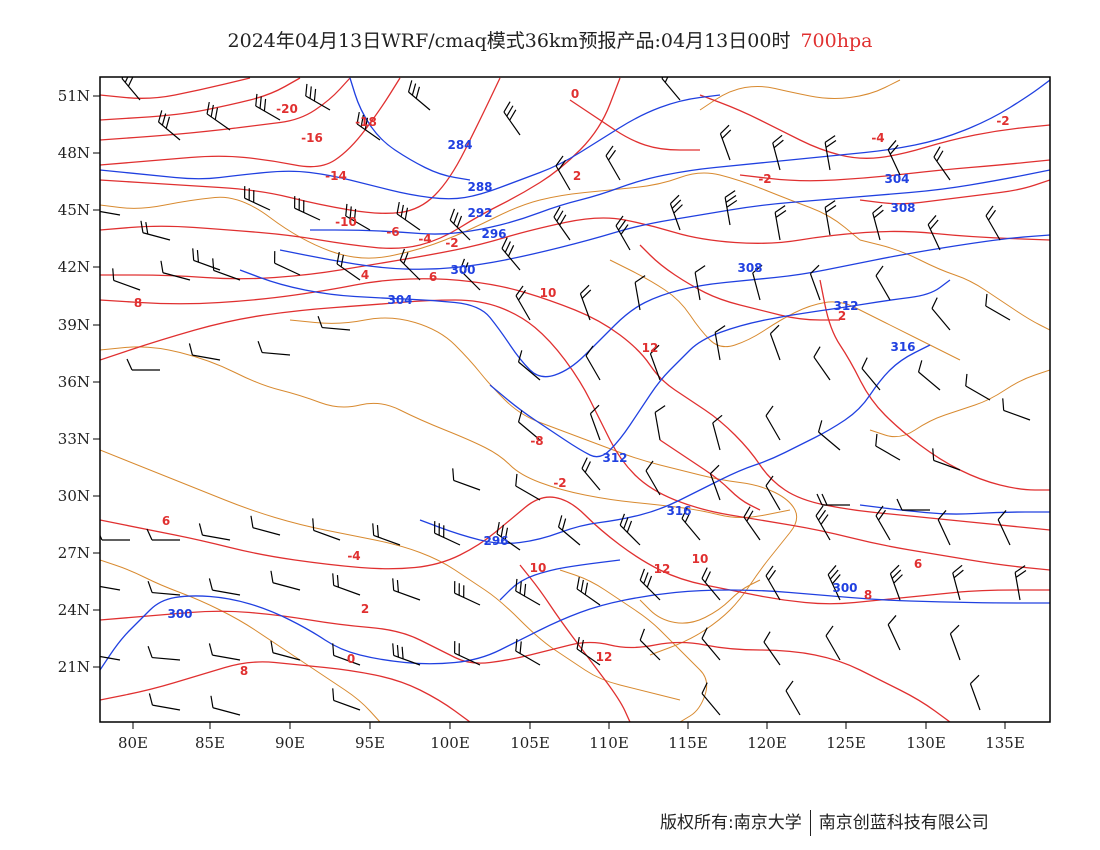 Image resolution: width=1100 pixels, height=850 pixels. I want to click on height-label: 284, so click(459, 145).